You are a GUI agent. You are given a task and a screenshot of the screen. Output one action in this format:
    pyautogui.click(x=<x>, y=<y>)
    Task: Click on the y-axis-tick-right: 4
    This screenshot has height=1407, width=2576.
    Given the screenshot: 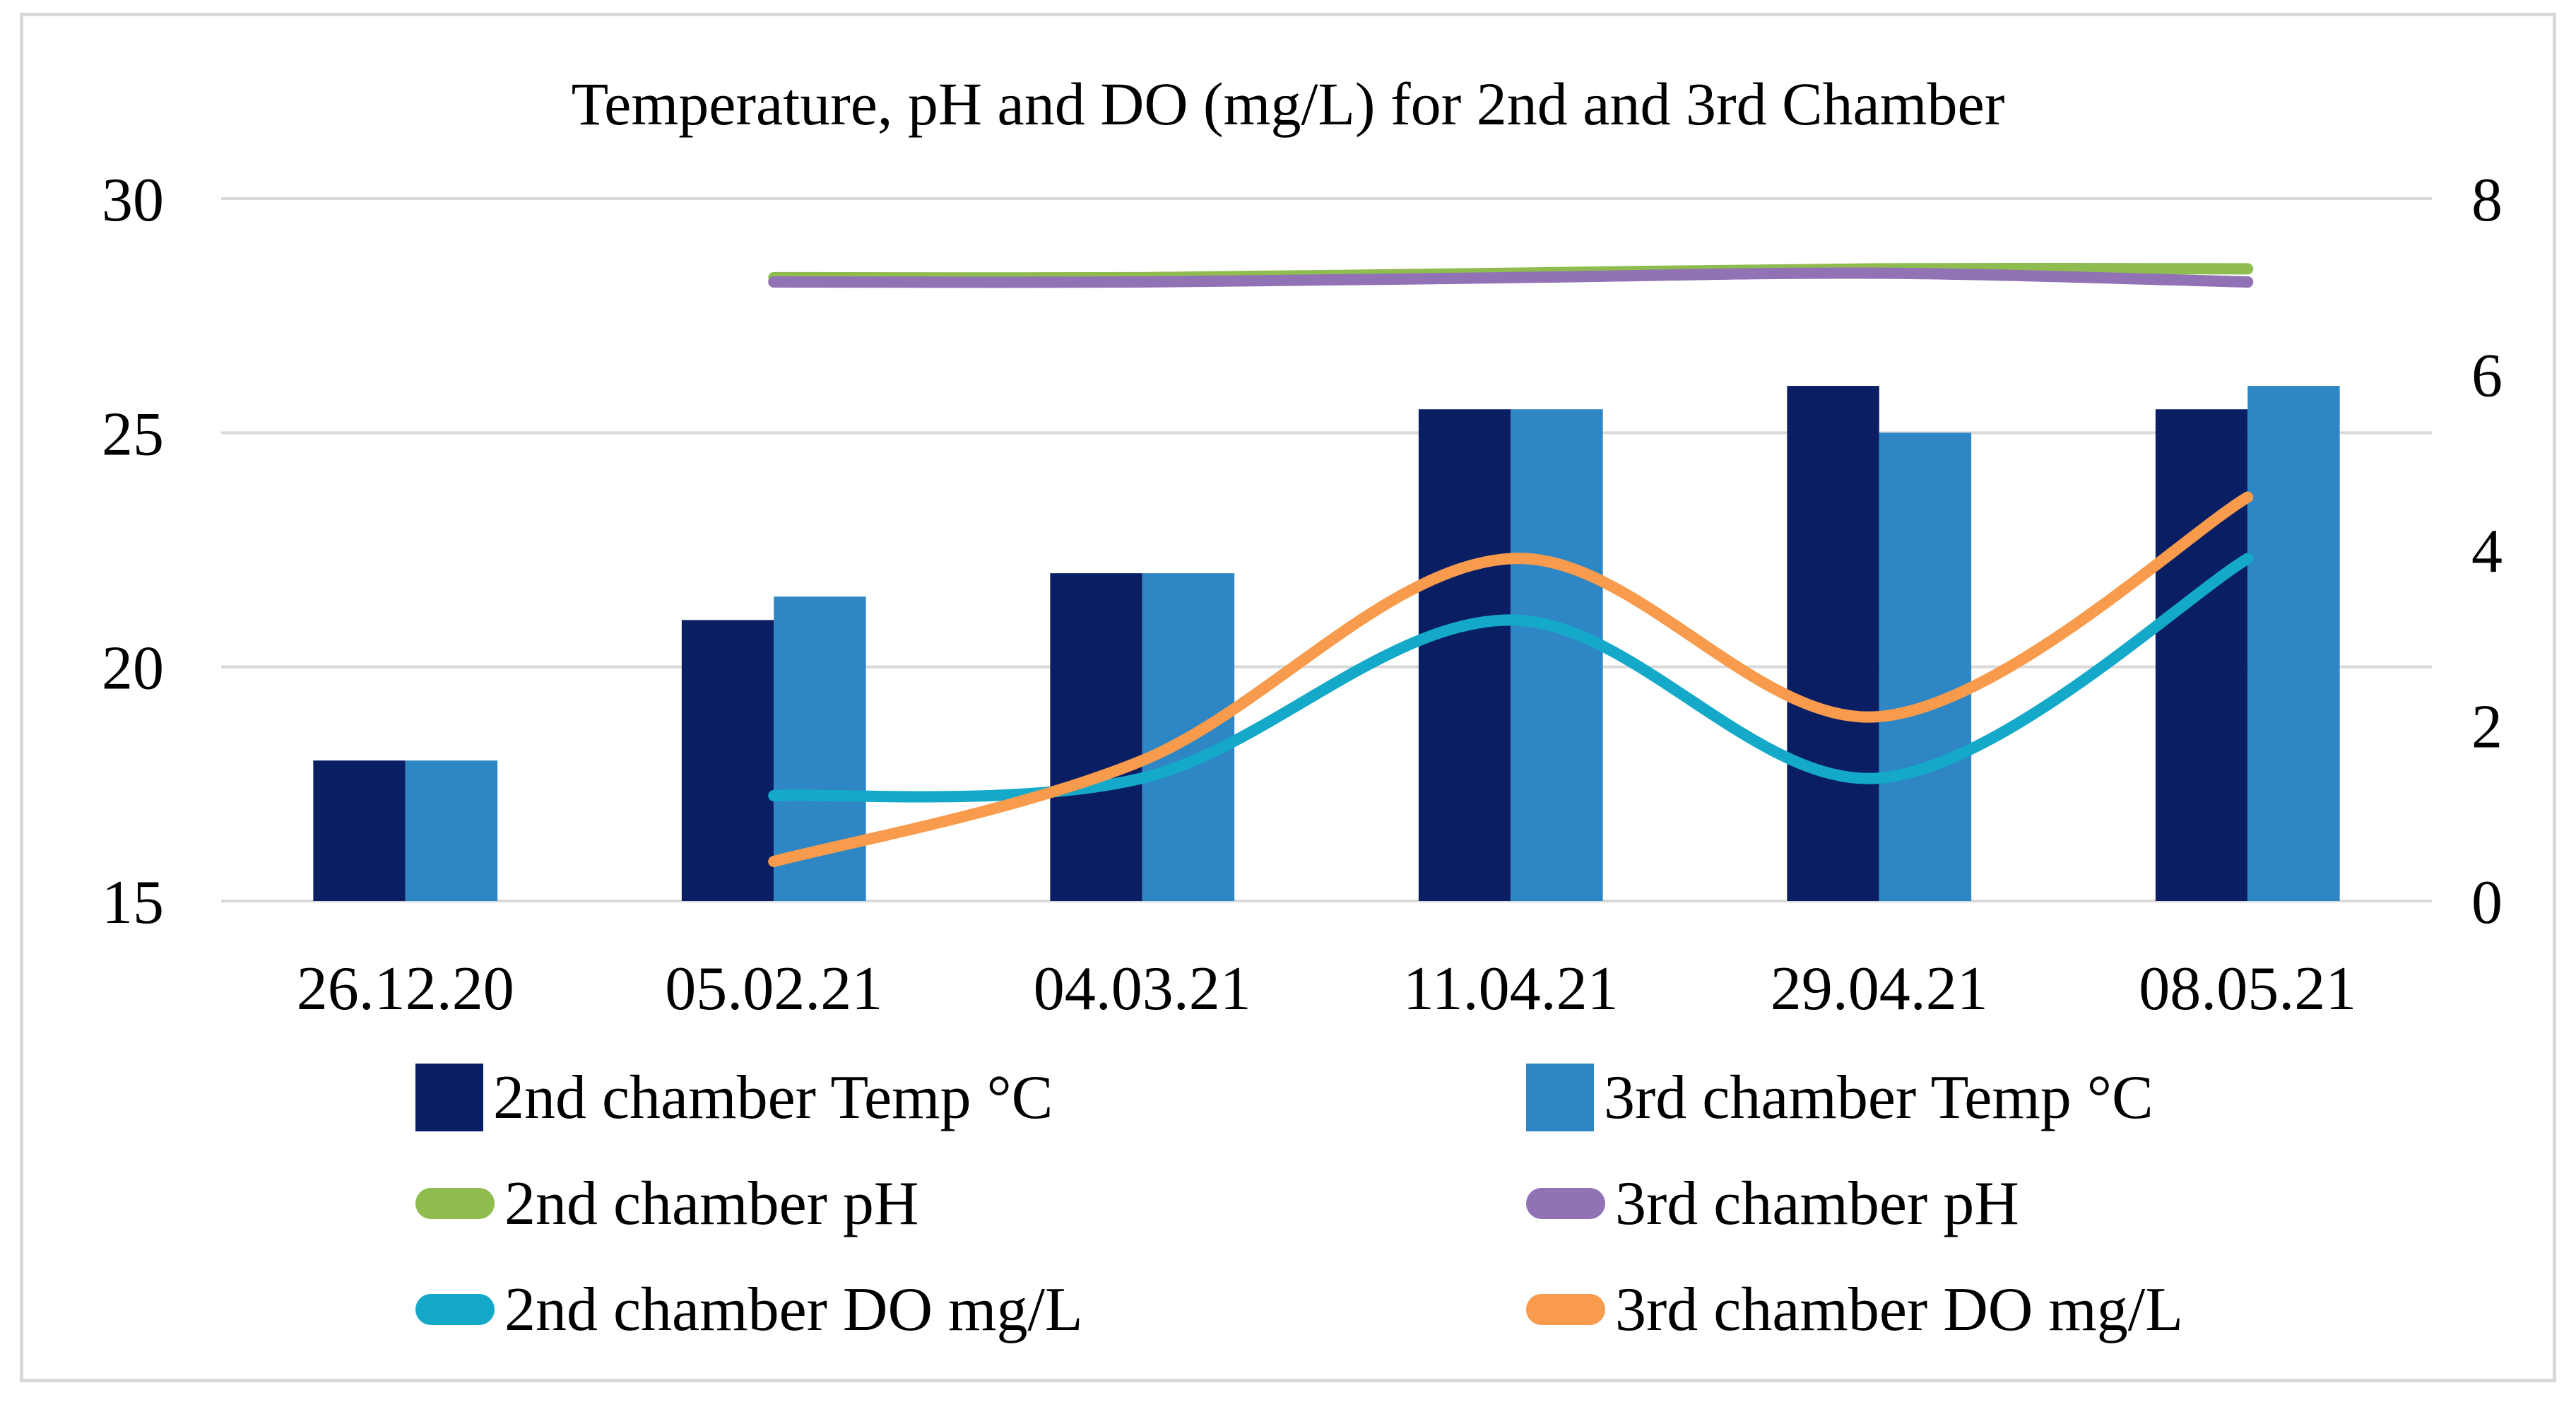 What is the action you would take?
    pyautogui.click(x=2487, y=551)
    